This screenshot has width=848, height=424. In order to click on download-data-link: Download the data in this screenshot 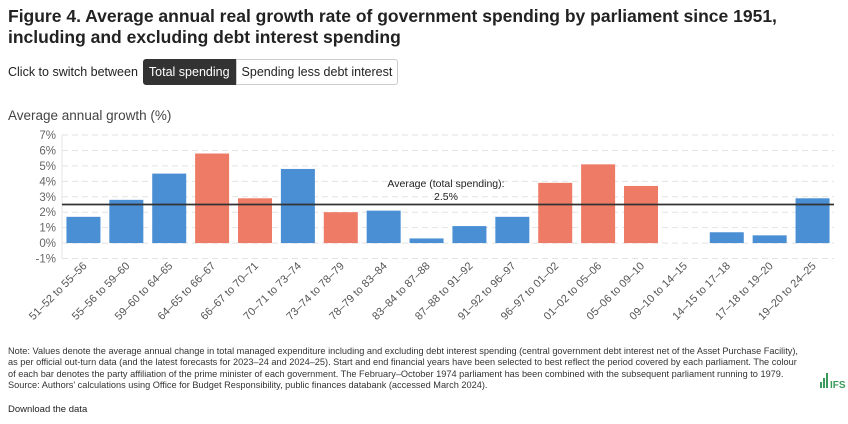, I will do `click(48, 409)`.